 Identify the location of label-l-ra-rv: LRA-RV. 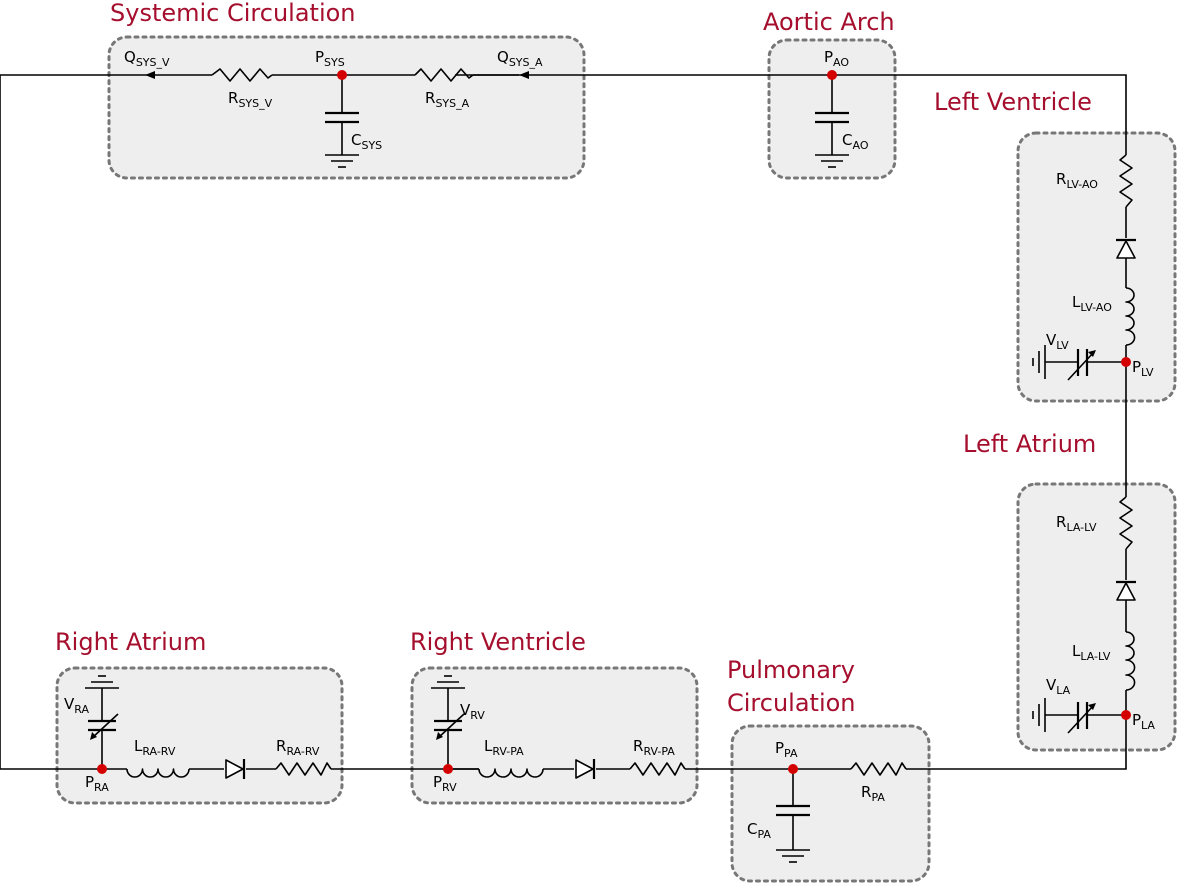
(155, 747).